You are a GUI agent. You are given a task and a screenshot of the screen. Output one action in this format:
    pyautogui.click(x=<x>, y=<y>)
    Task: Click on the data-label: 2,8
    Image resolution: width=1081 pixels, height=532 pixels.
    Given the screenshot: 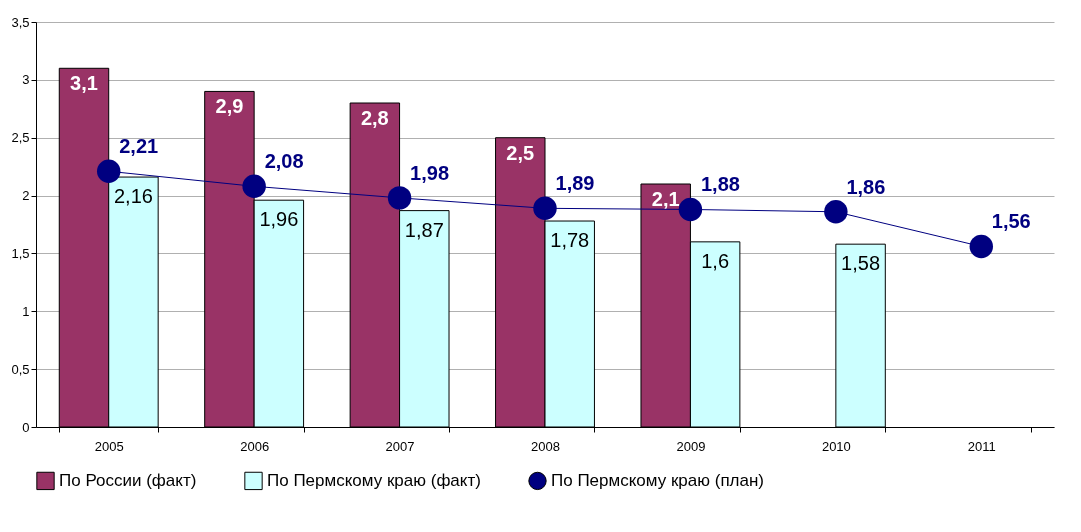 What is the action you would take?
    pyautogui.click(x=374, y=118)
    